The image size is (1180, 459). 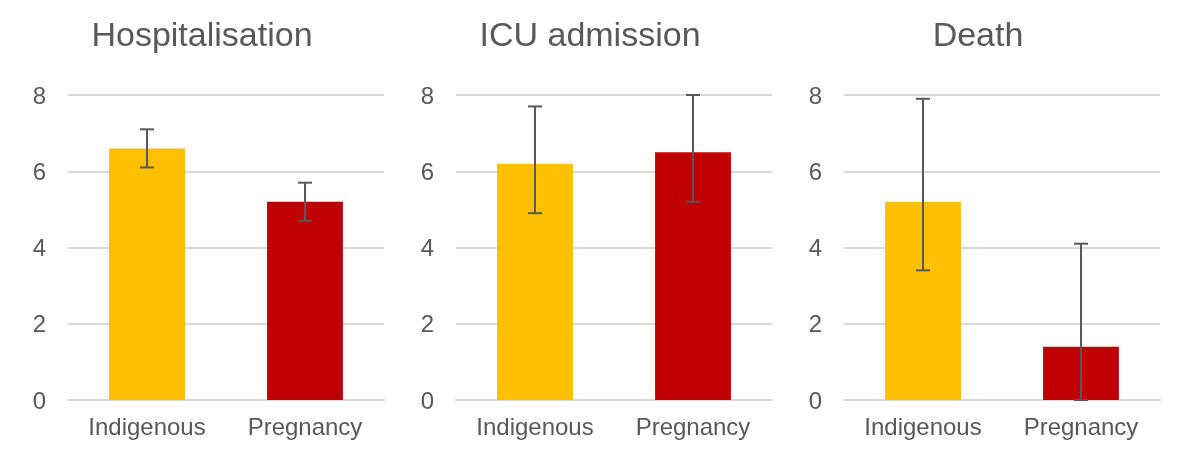 What do you see at coordinates (978, 34) in the screenshot?
I see `chart-title: Death` at bounding box center [978, 34].